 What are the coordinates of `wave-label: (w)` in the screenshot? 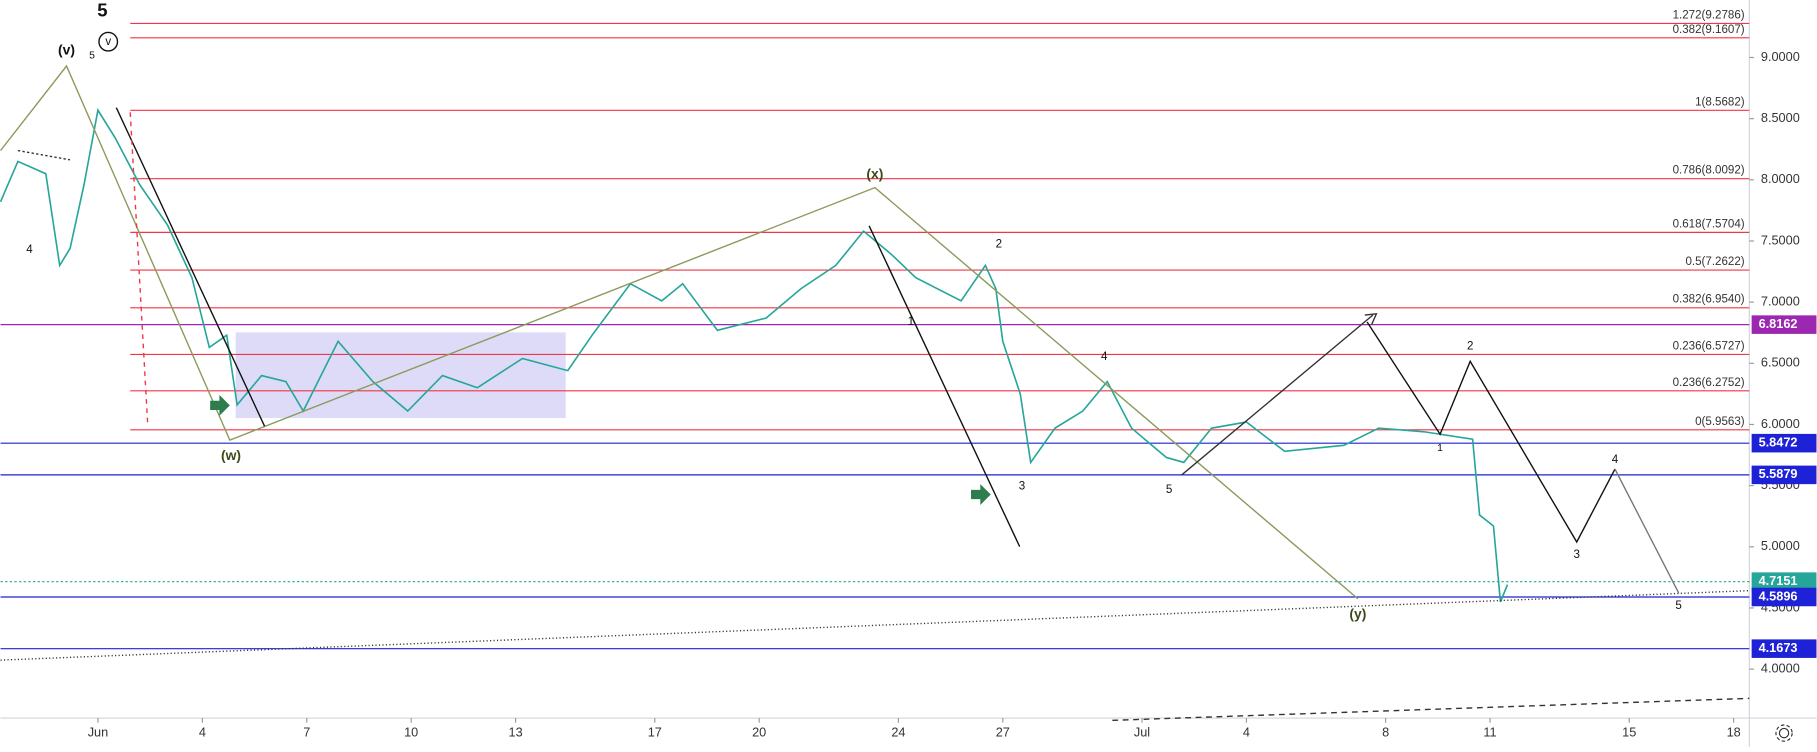 It's located at (231, 455).